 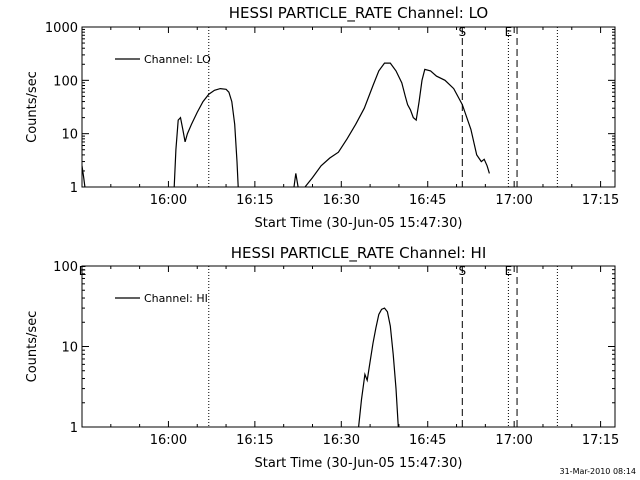 I want to click on chart-title: HESSI PARTICLE_RATE Channel: LO, so click(x=358, y=13).